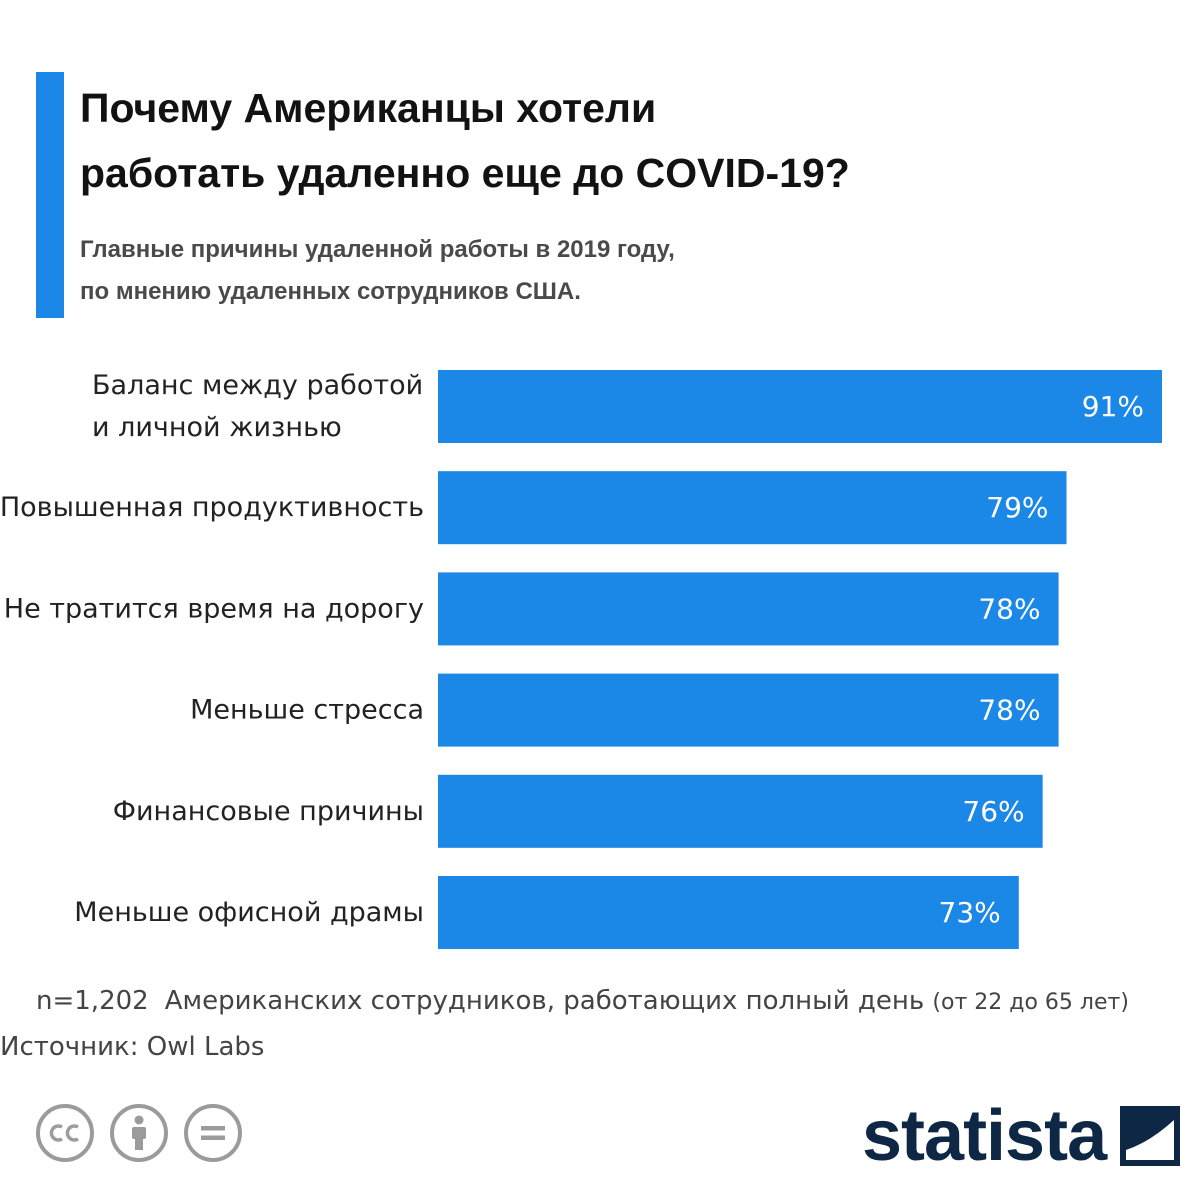 This screenshot has width=1200, height=1200. I want to click on subtitle-line-2: по мнению удаленных сотрудников США., so click(330, 291).